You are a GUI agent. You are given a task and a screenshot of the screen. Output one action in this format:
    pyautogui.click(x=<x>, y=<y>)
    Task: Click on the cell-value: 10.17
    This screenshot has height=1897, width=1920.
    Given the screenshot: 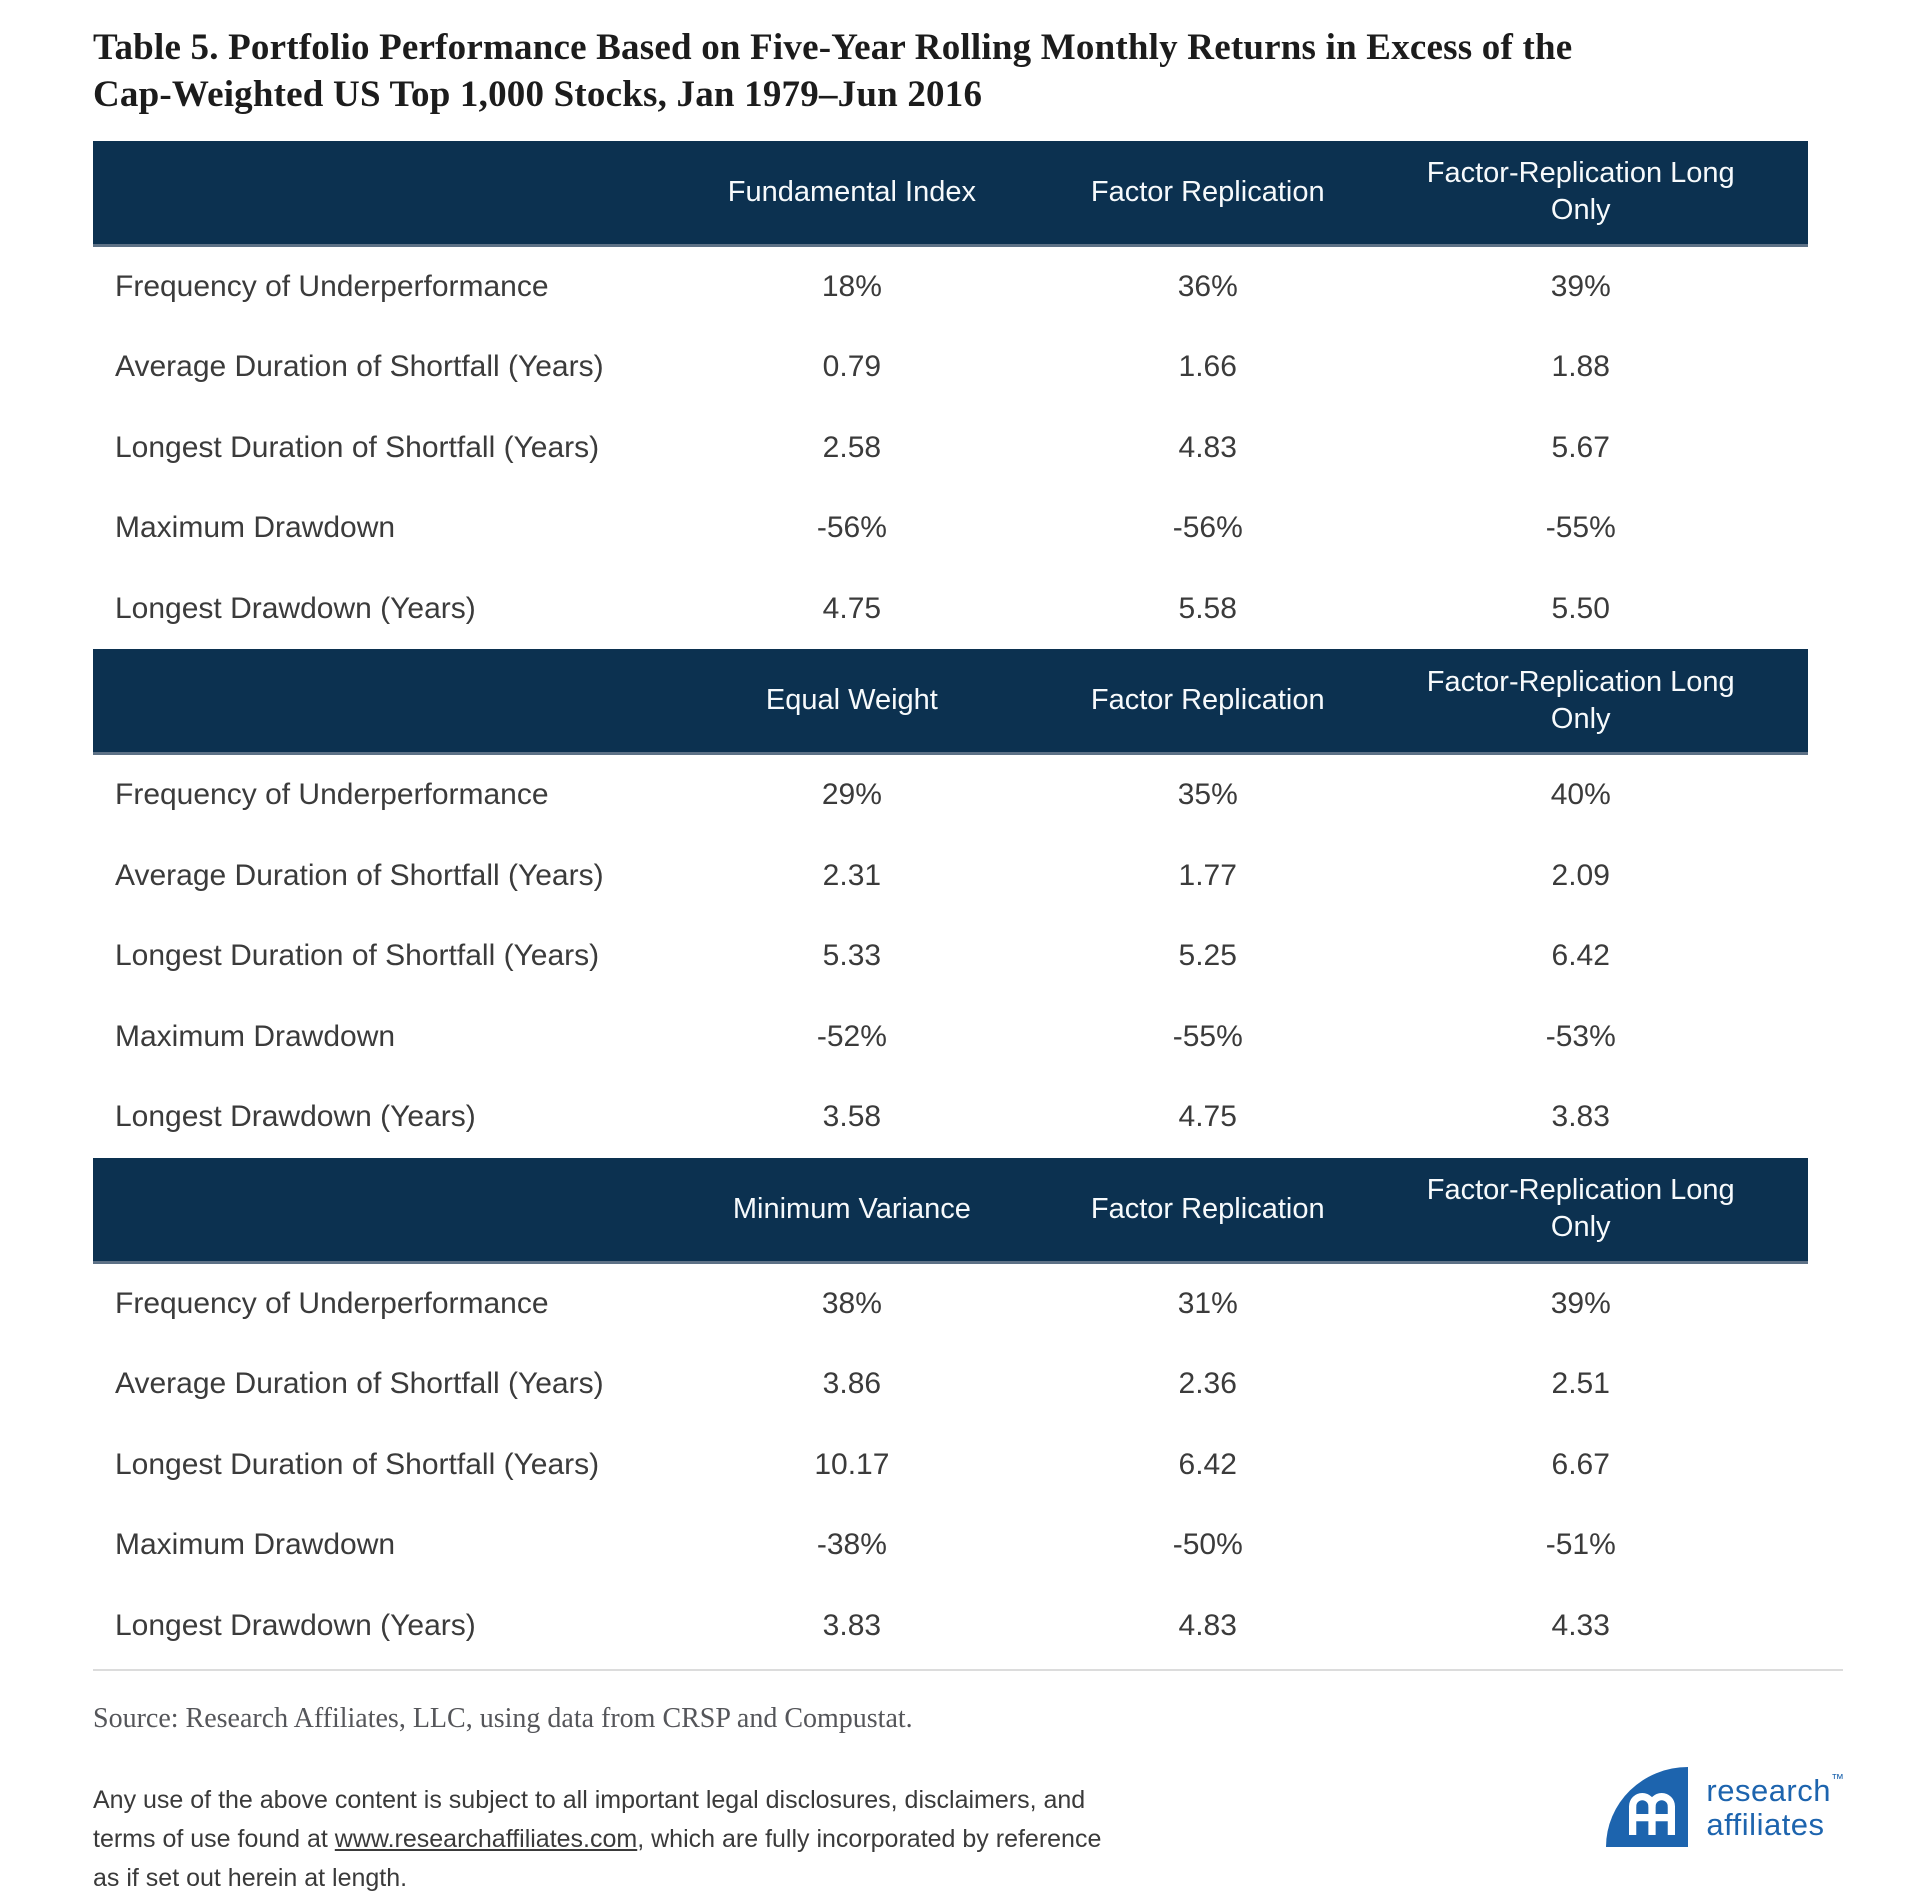 What is the action you would take?
    pyautogui.click(x=852, y=1464)
    